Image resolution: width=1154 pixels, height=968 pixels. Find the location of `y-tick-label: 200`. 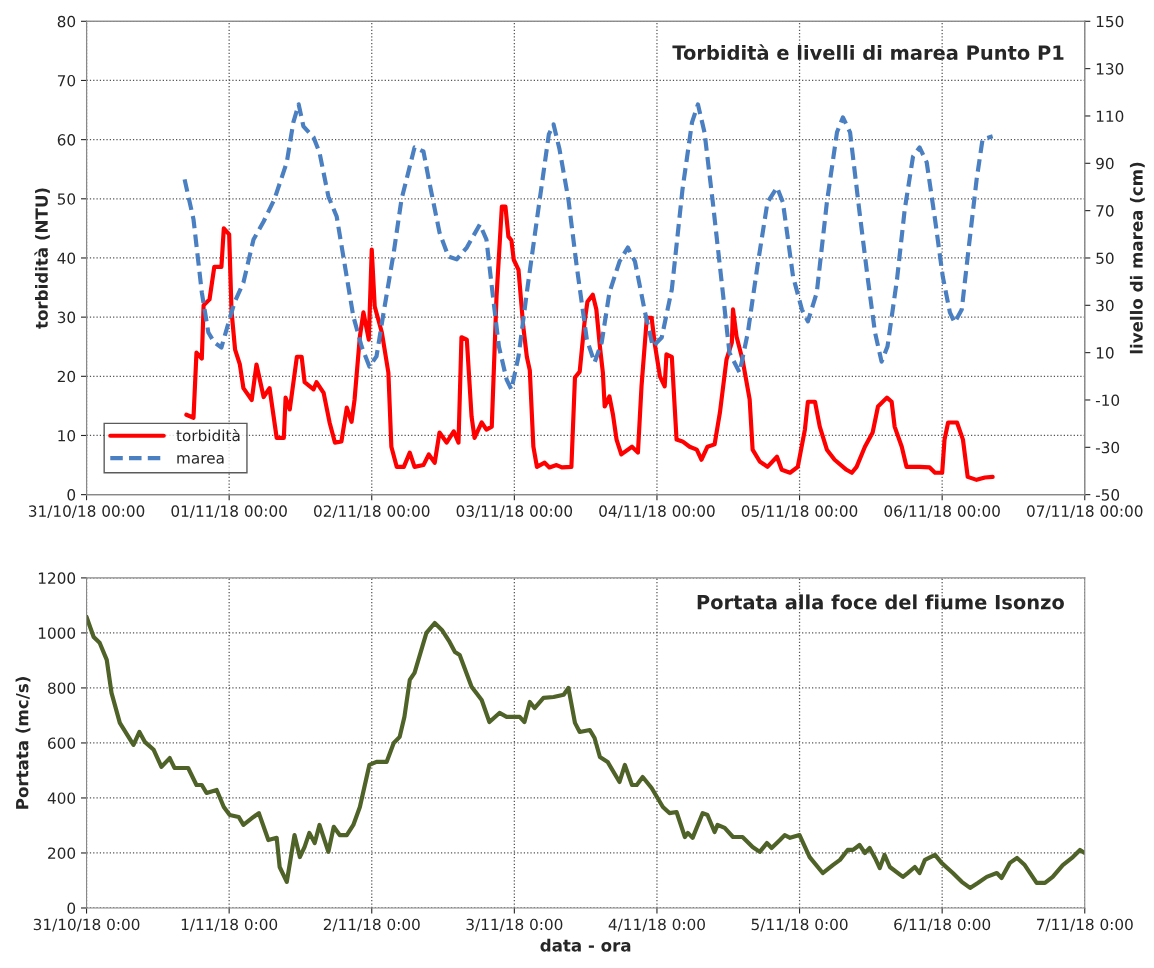

y-tick-label: 200 is located at coordinates (62, 853).